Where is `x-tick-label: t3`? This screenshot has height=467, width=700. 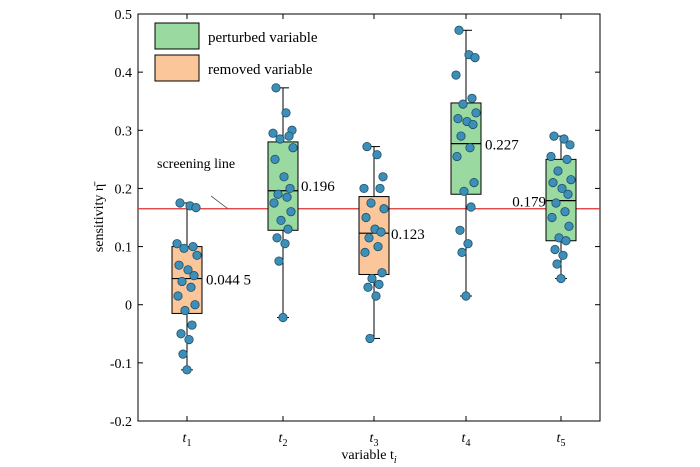 x-tick-label: t3 is located at coordinates (374, 440).